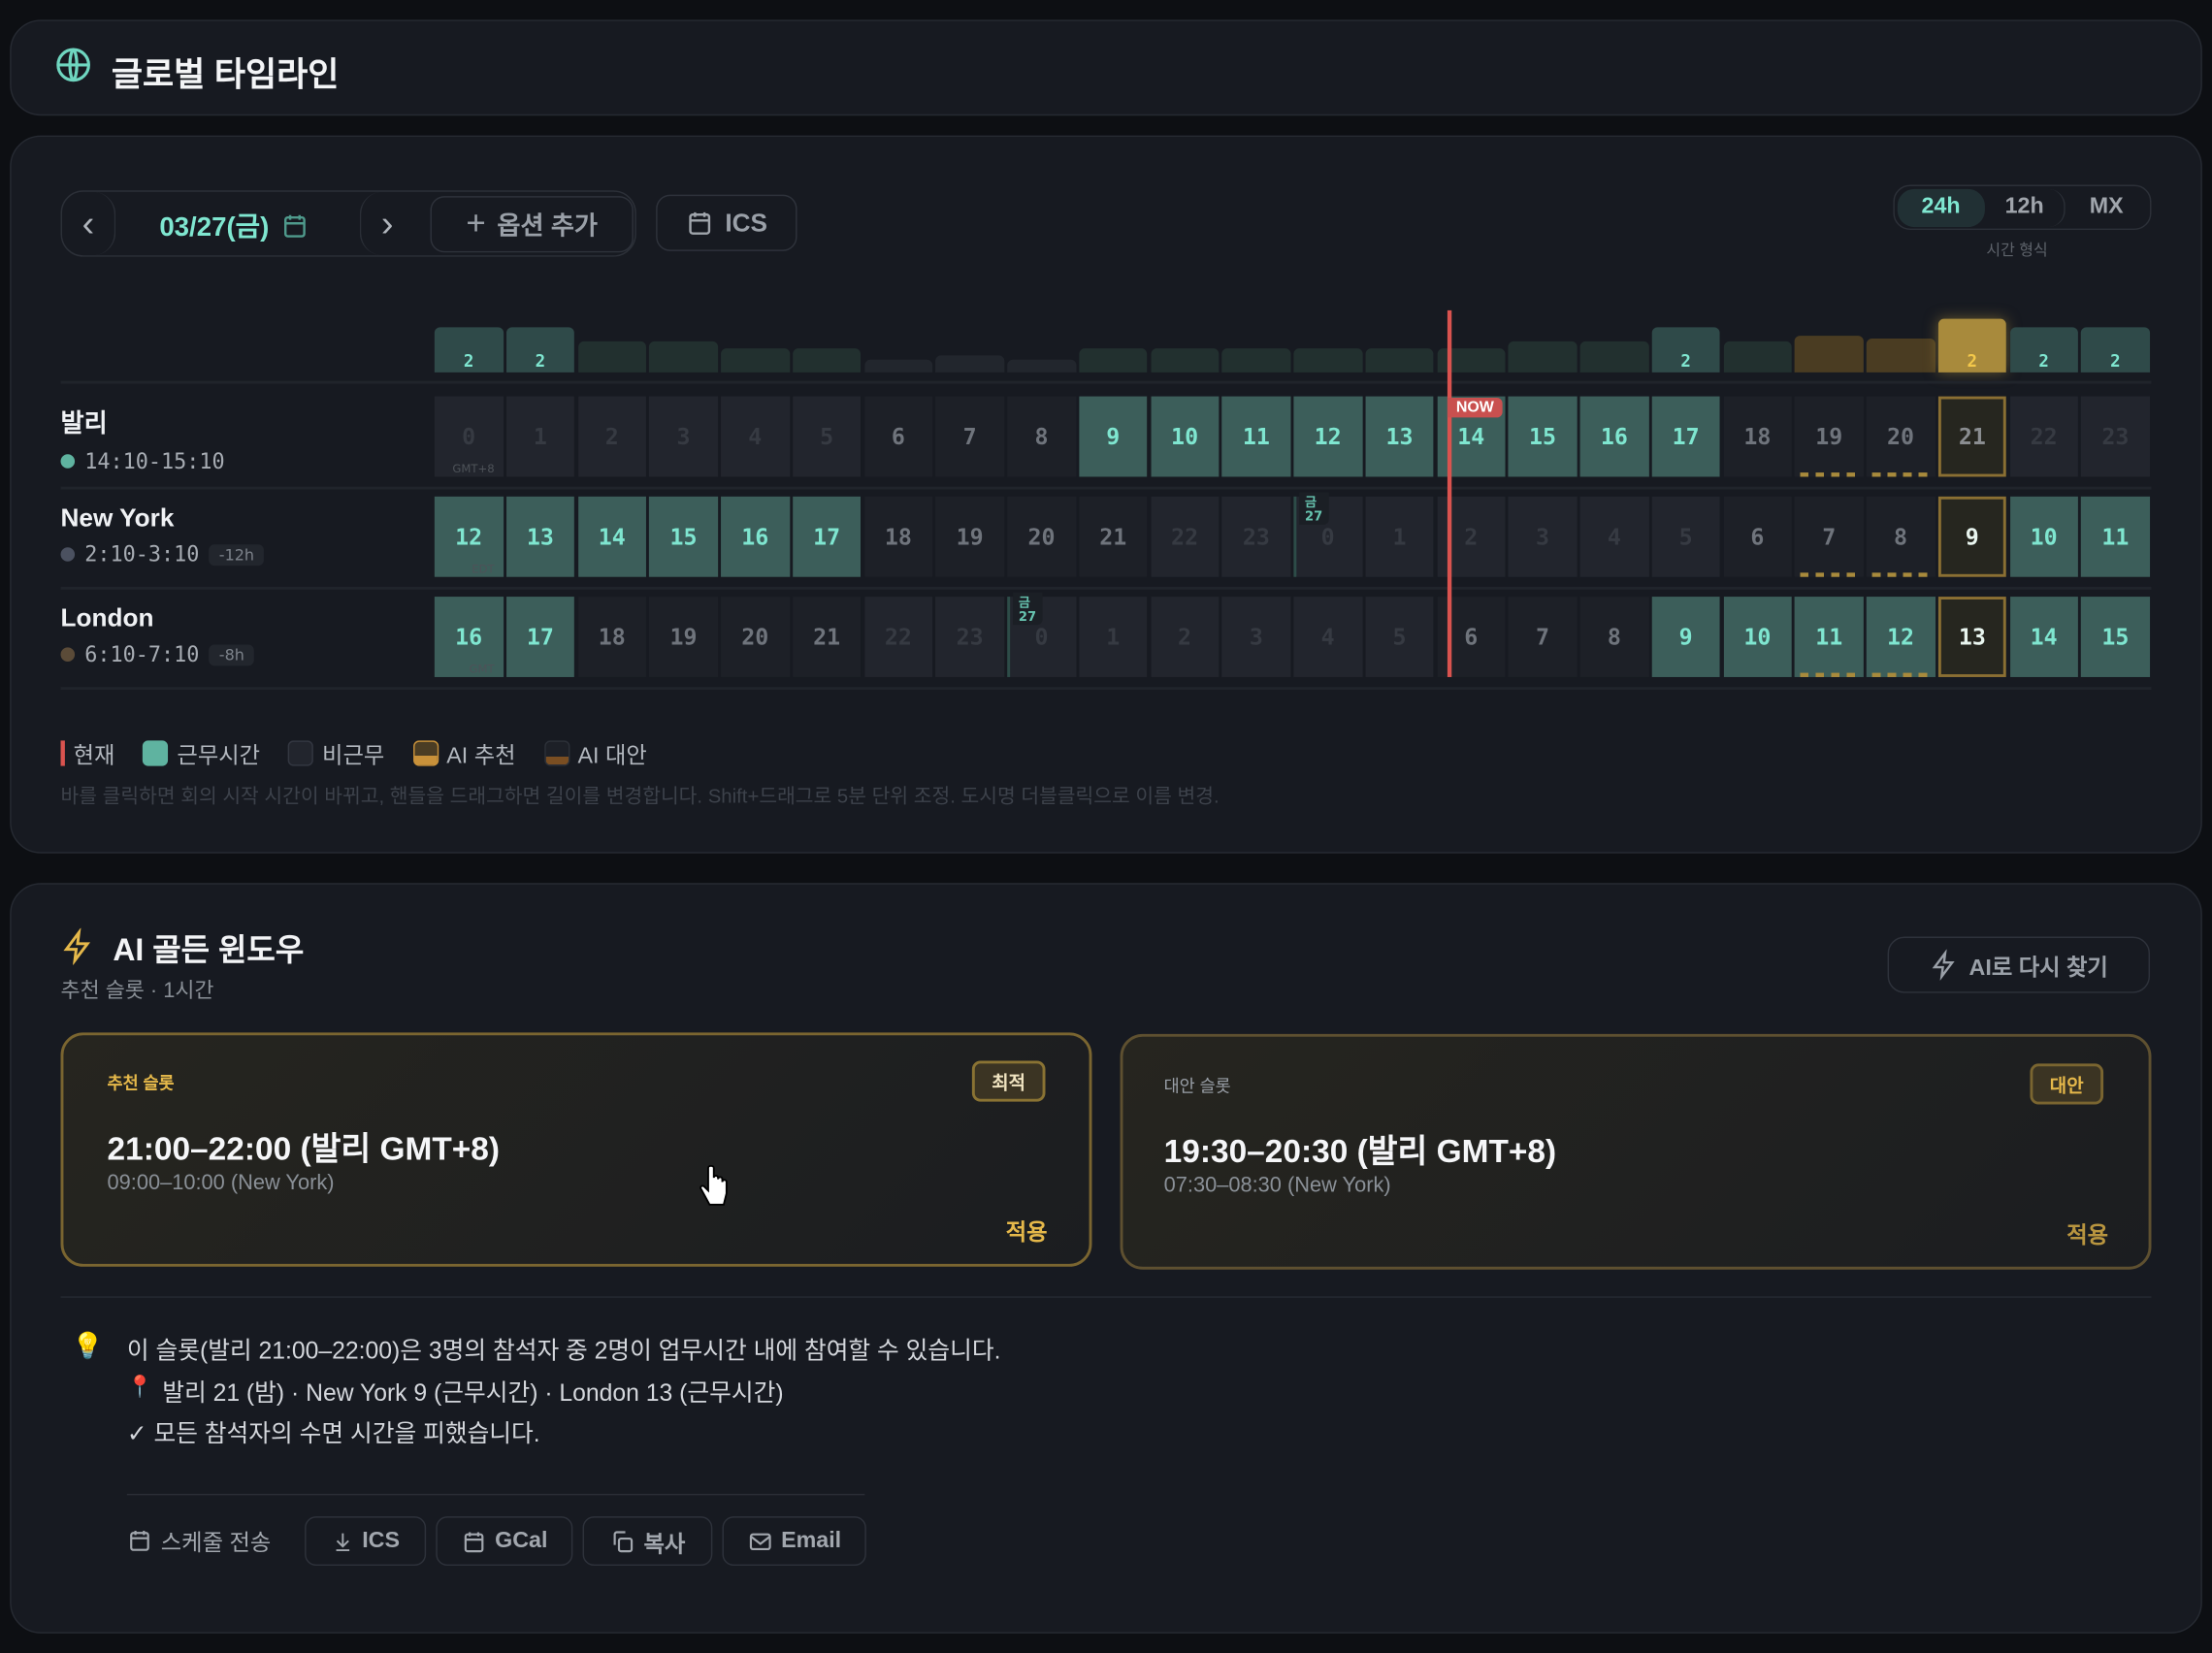 This screenshot has width=2212, height=1653. Describe the element at coordinates (794, 1541) in the screenshot. I see `email-button: Email` at that location.